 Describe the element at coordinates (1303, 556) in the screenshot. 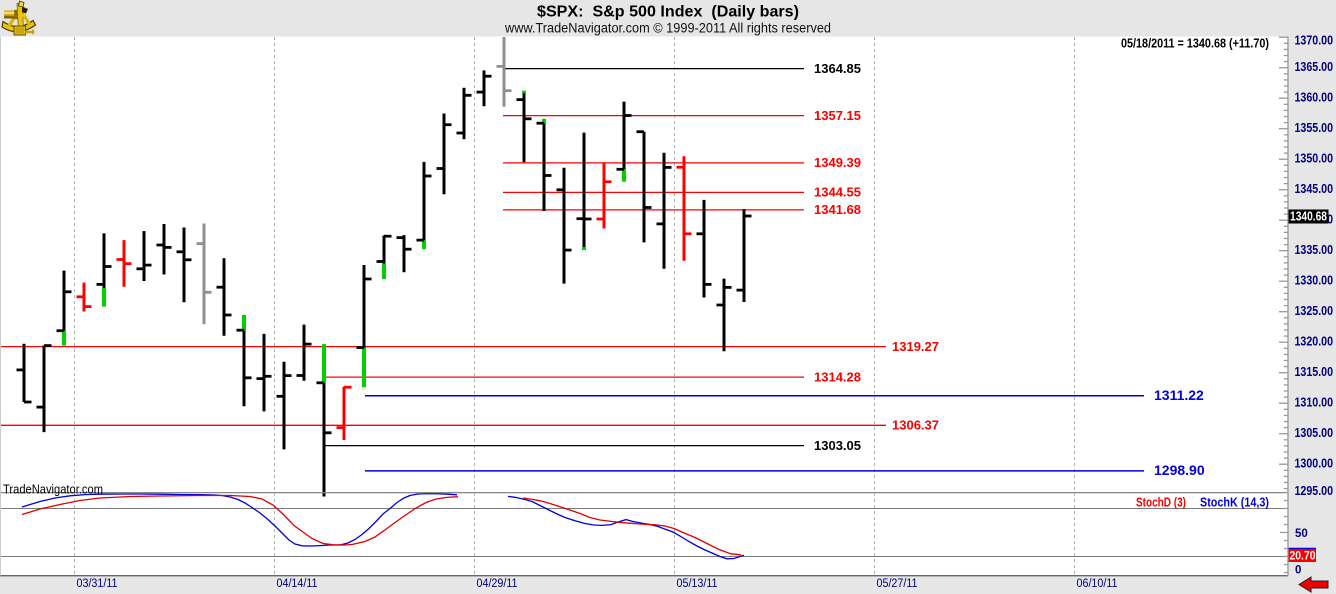

I see `svg-text: 20.70` at that location.